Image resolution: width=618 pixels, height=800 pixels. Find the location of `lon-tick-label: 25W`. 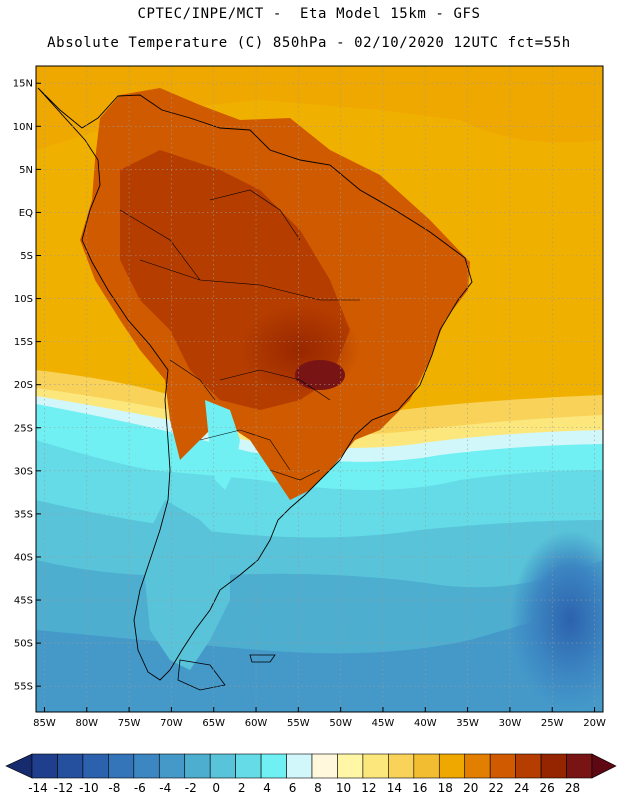

lon-tick-label: 25W is located at coordinates (552, 723).